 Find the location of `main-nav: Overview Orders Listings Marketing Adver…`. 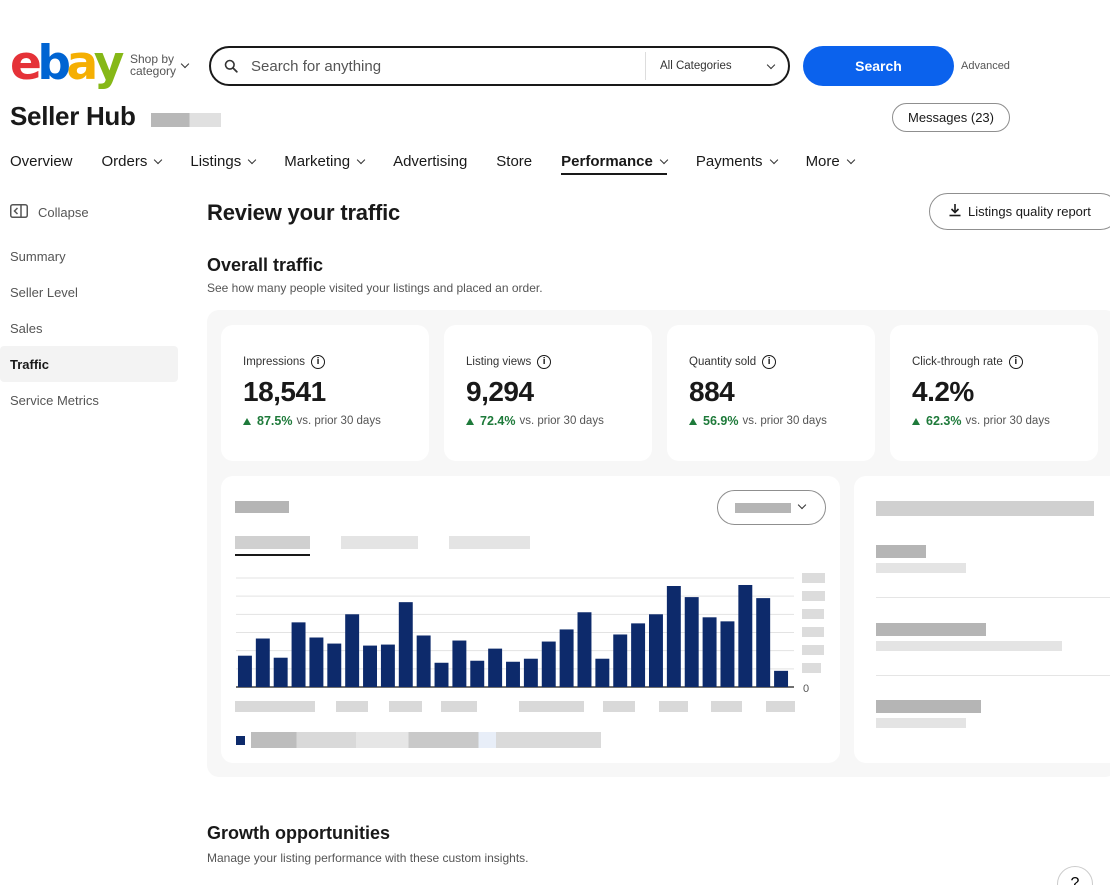

main-nav: Overview Orders Listings Marketing Adver… is located at coordinates (446, 162).